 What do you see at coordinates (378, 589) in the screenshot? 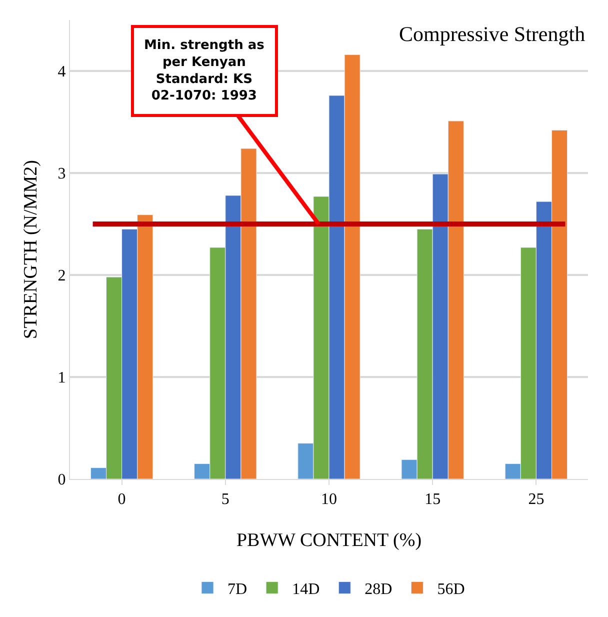
I see `legend-label: 28D` at bounding box center [378, 589].